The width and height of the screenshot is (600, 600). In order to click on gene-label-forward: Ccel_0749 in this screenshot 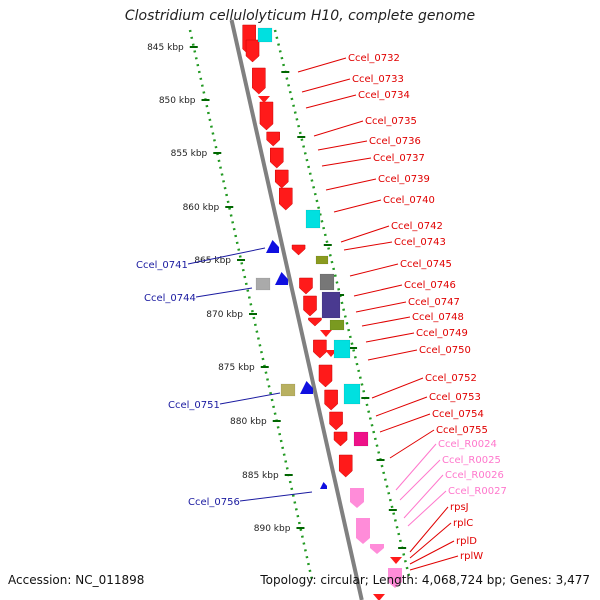, I will do `click(442, 333)`.